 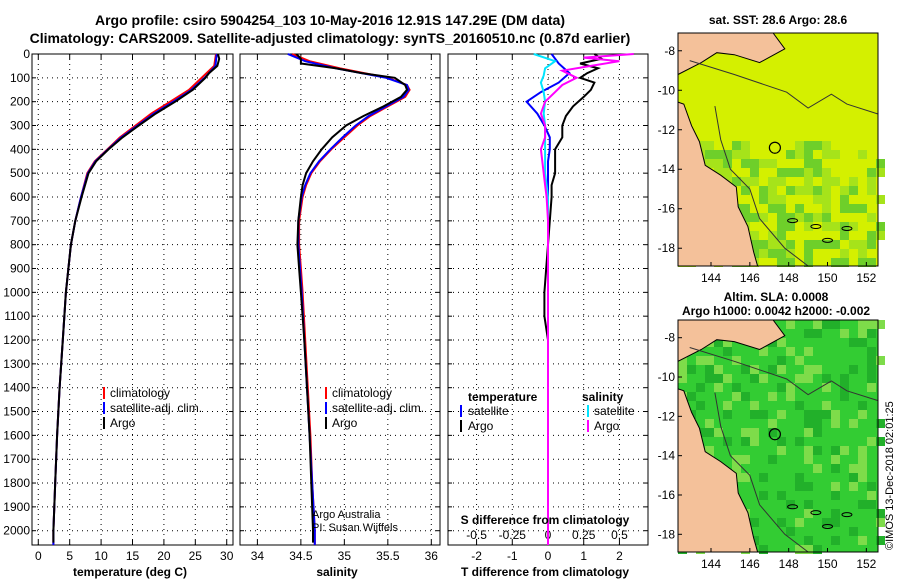 What do you see at coordinates (667, 169) in the screenshot?
I see `sst_map-ytick-label: -14` at bounding box center [667, 169].